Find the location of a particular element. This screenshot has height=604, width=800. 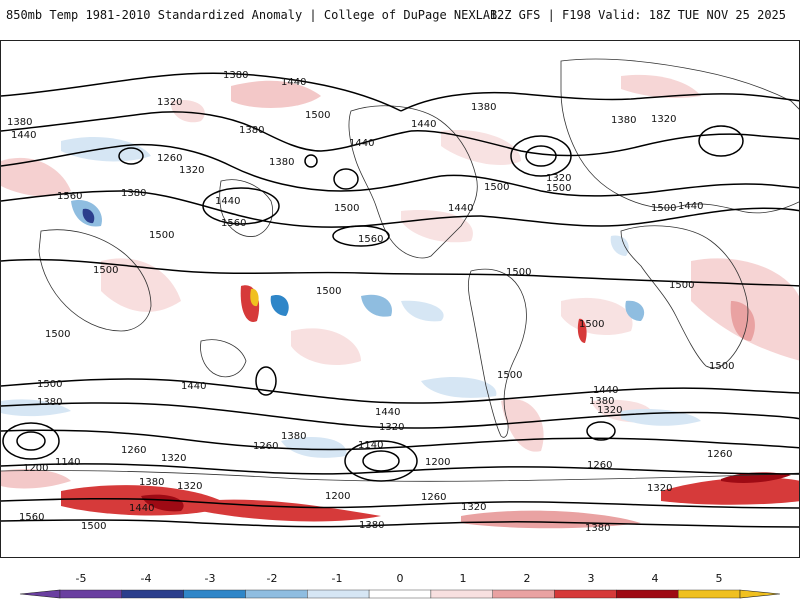

scale-end-high is located at coordinates (760, 594).